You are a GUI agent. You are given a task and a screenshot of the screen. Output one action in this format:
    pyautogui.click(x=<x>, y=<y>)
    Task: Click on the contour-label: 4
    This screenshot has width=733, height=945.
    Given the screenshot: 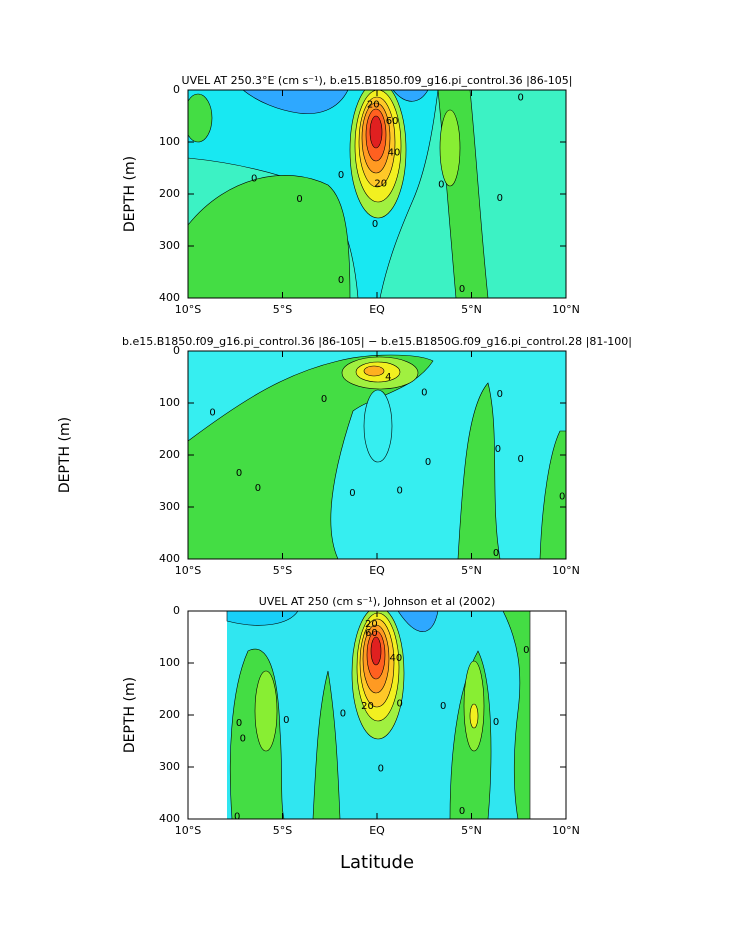 What is the action you would take?
    pyautogui.click(x=388, y=377)
    